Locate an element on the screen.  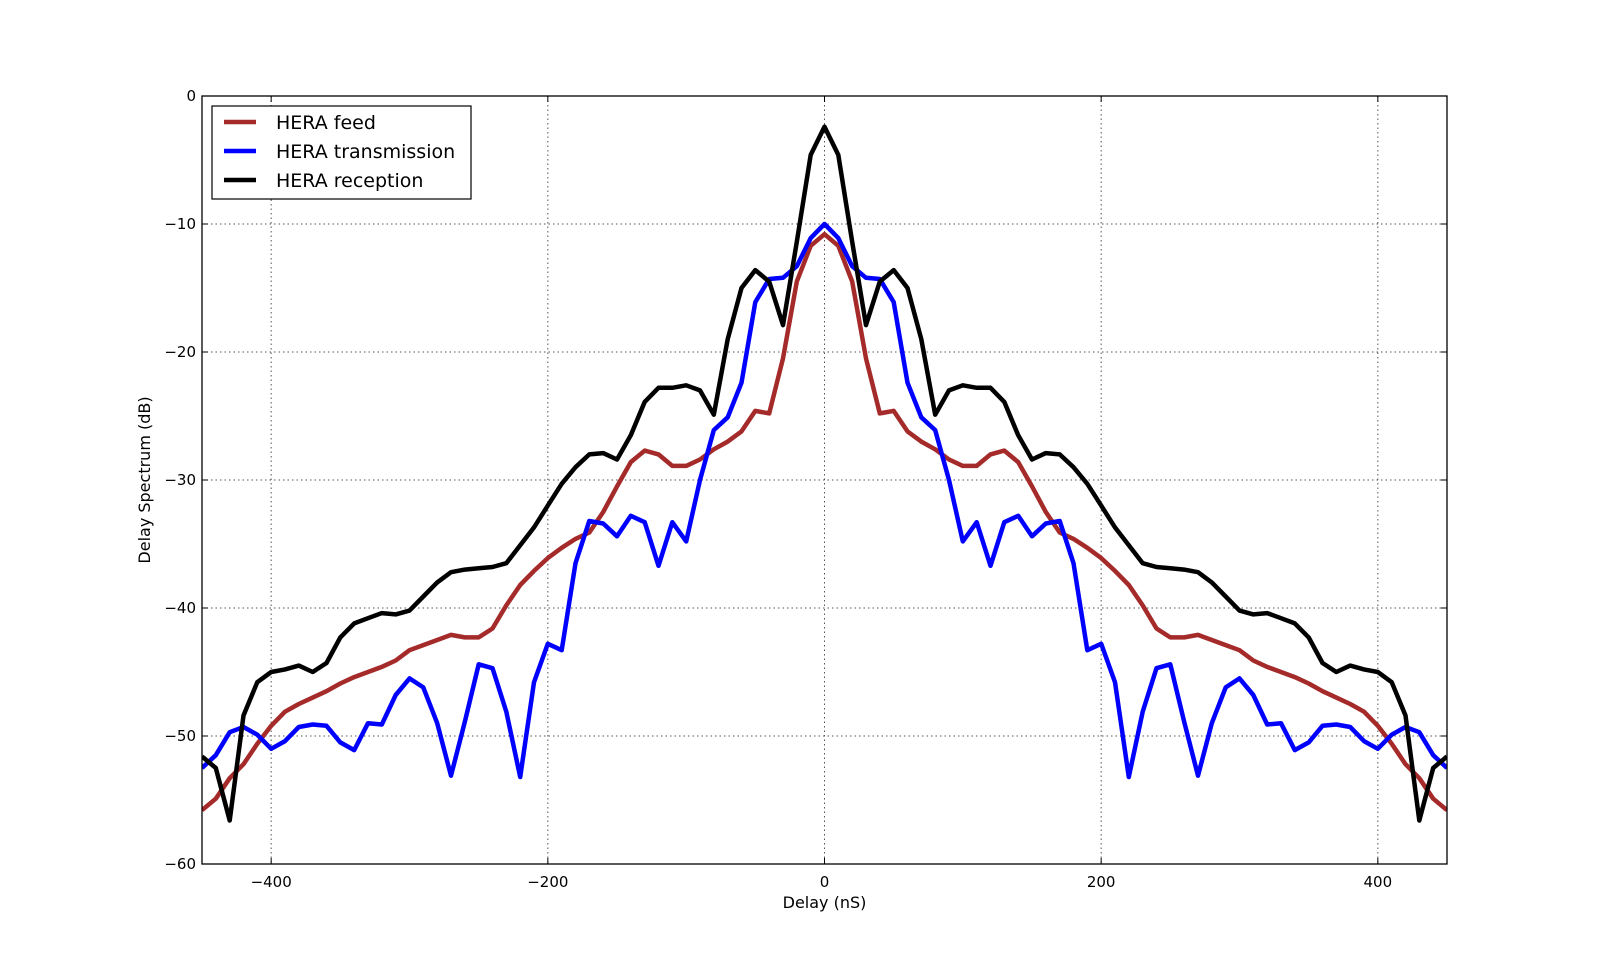
y-axis-label: Delay Spectrum (dB) is located at coordinates (144, 479).